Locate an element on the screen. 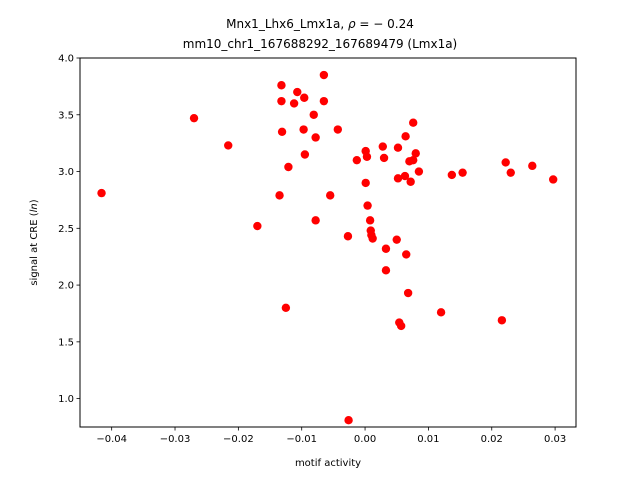 The image size is (640, 480). y-tick-label: 2.5 is located at coordinates (66, 229).